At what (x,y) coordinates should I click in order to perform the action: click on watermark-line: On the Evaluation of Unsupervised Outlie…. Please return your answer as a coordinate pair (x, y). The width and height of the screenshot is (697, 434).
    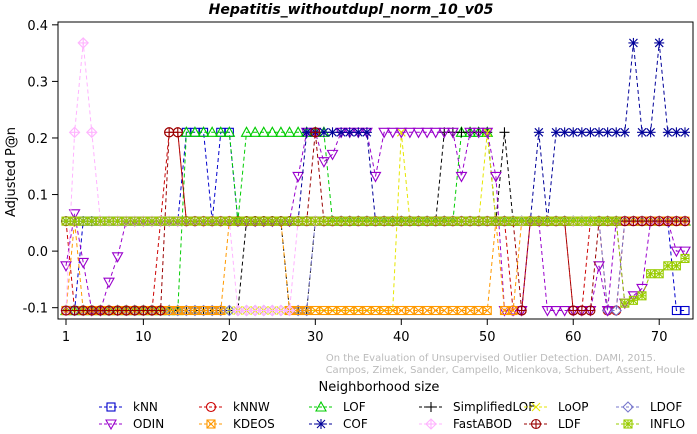
    Looking at the image, I should click on (491, 358).